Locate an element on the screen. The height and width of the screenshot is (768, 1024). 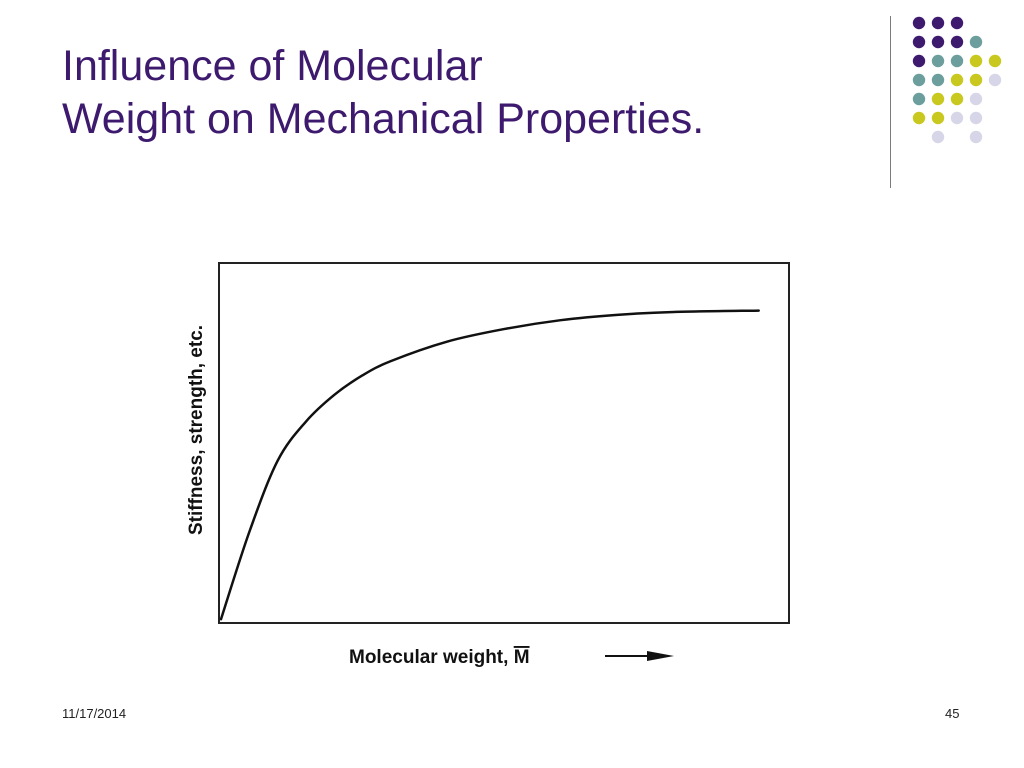
slide-number: 45 is located at coordinates (952, 713).